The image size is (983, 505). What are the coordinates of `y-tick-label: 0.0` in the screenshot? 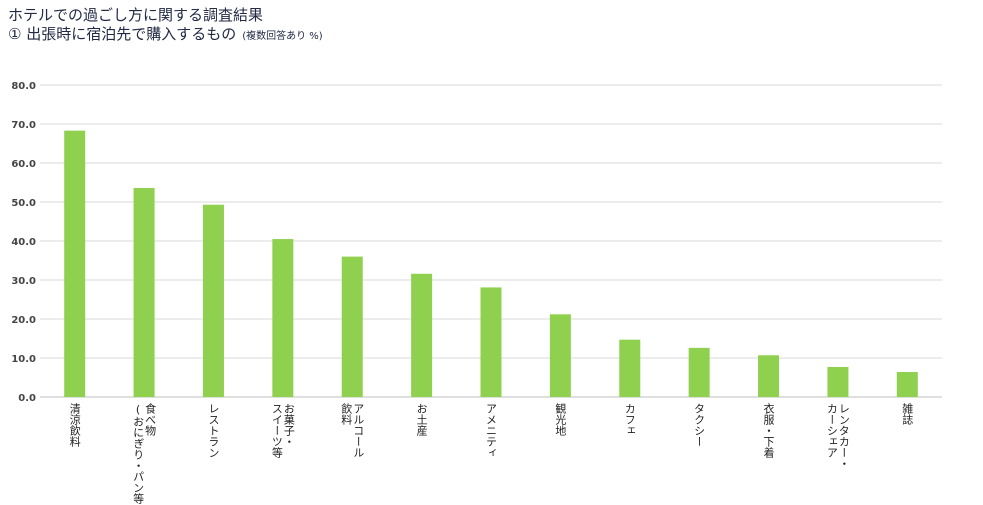 It's located at (27, 398).